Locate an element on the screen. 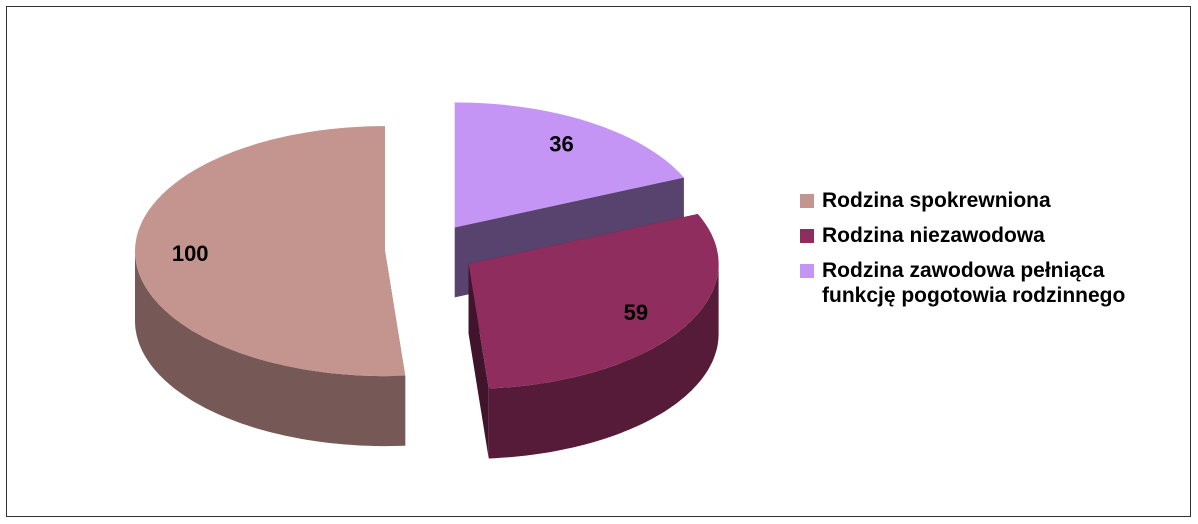  legend-item: Rodzina niezawodowa is located at coordinates (975, 235).